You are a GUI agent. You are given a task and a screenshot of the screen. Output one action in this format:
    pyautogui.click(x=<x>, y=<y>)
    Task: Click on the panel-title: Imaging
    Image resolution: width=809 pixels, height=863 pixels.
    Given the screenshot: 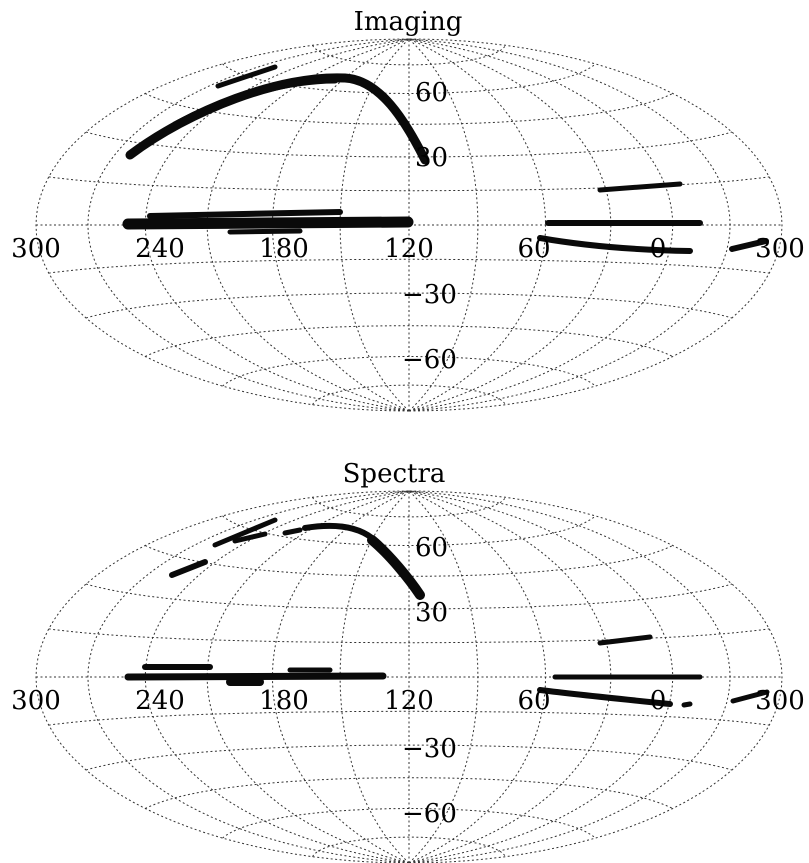 What is the action you would take?
    pyautogui.click(x=408, y=22)
    